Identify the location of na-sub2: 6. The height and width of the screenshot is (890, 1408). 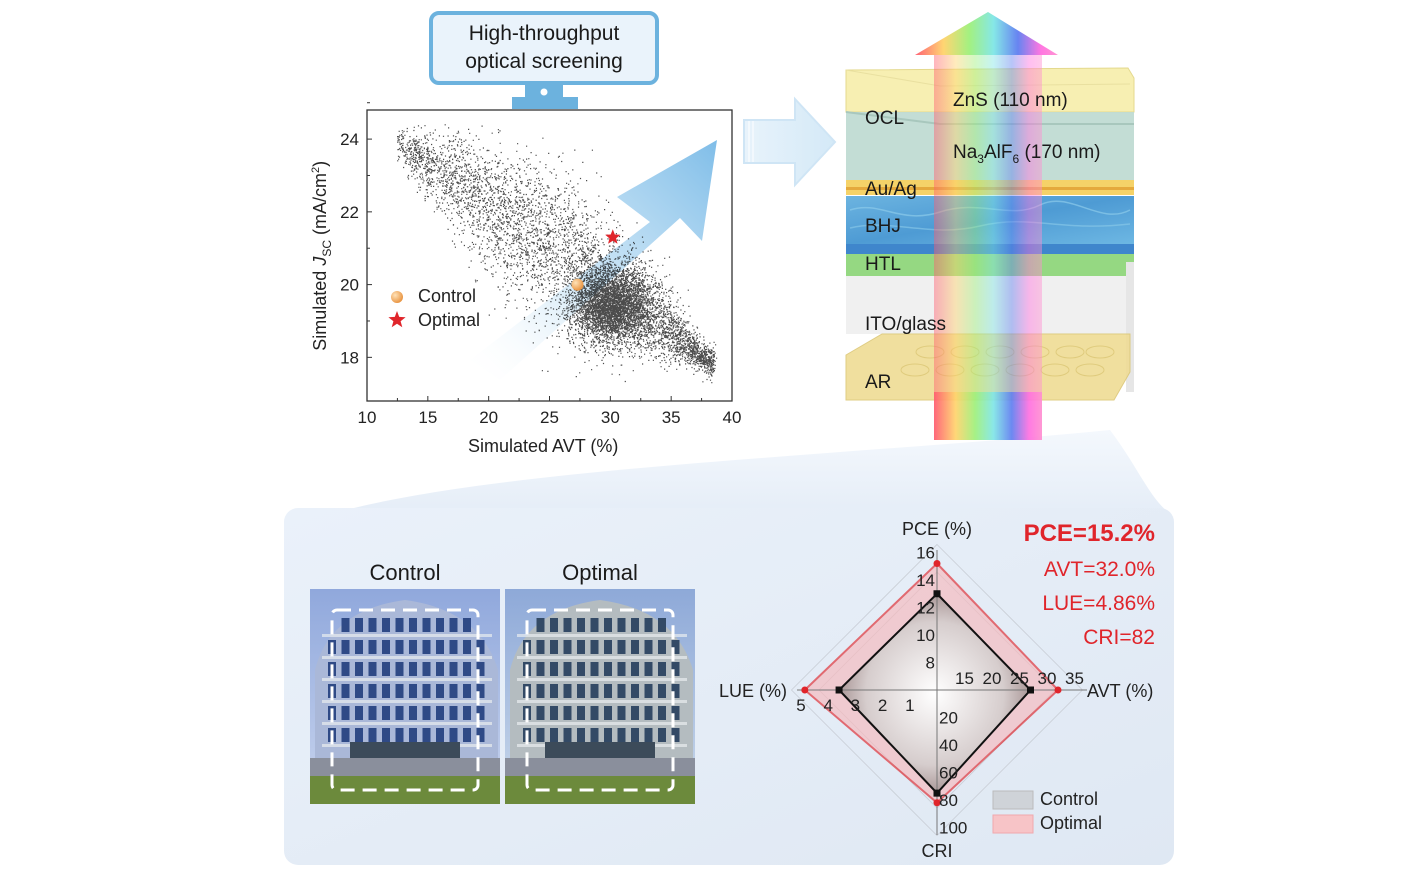
(1016, 158).